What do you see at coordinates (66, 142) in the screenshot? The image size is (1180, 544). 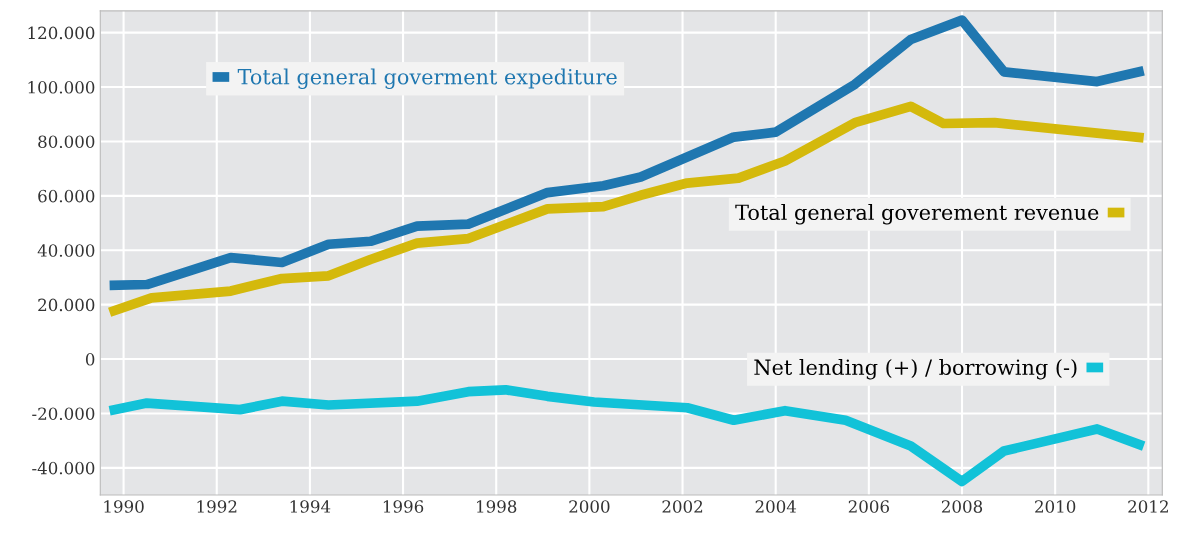 I see `y-tick-label: 80.000` at bounding box center [66, 142].